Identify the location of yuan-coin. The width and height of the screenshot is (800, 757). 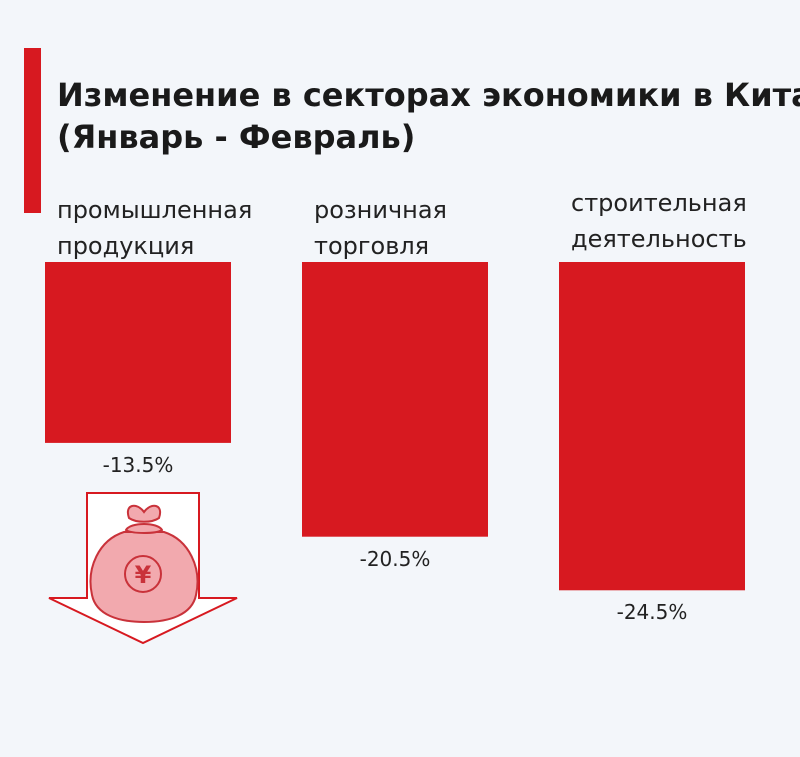
(143, 574).